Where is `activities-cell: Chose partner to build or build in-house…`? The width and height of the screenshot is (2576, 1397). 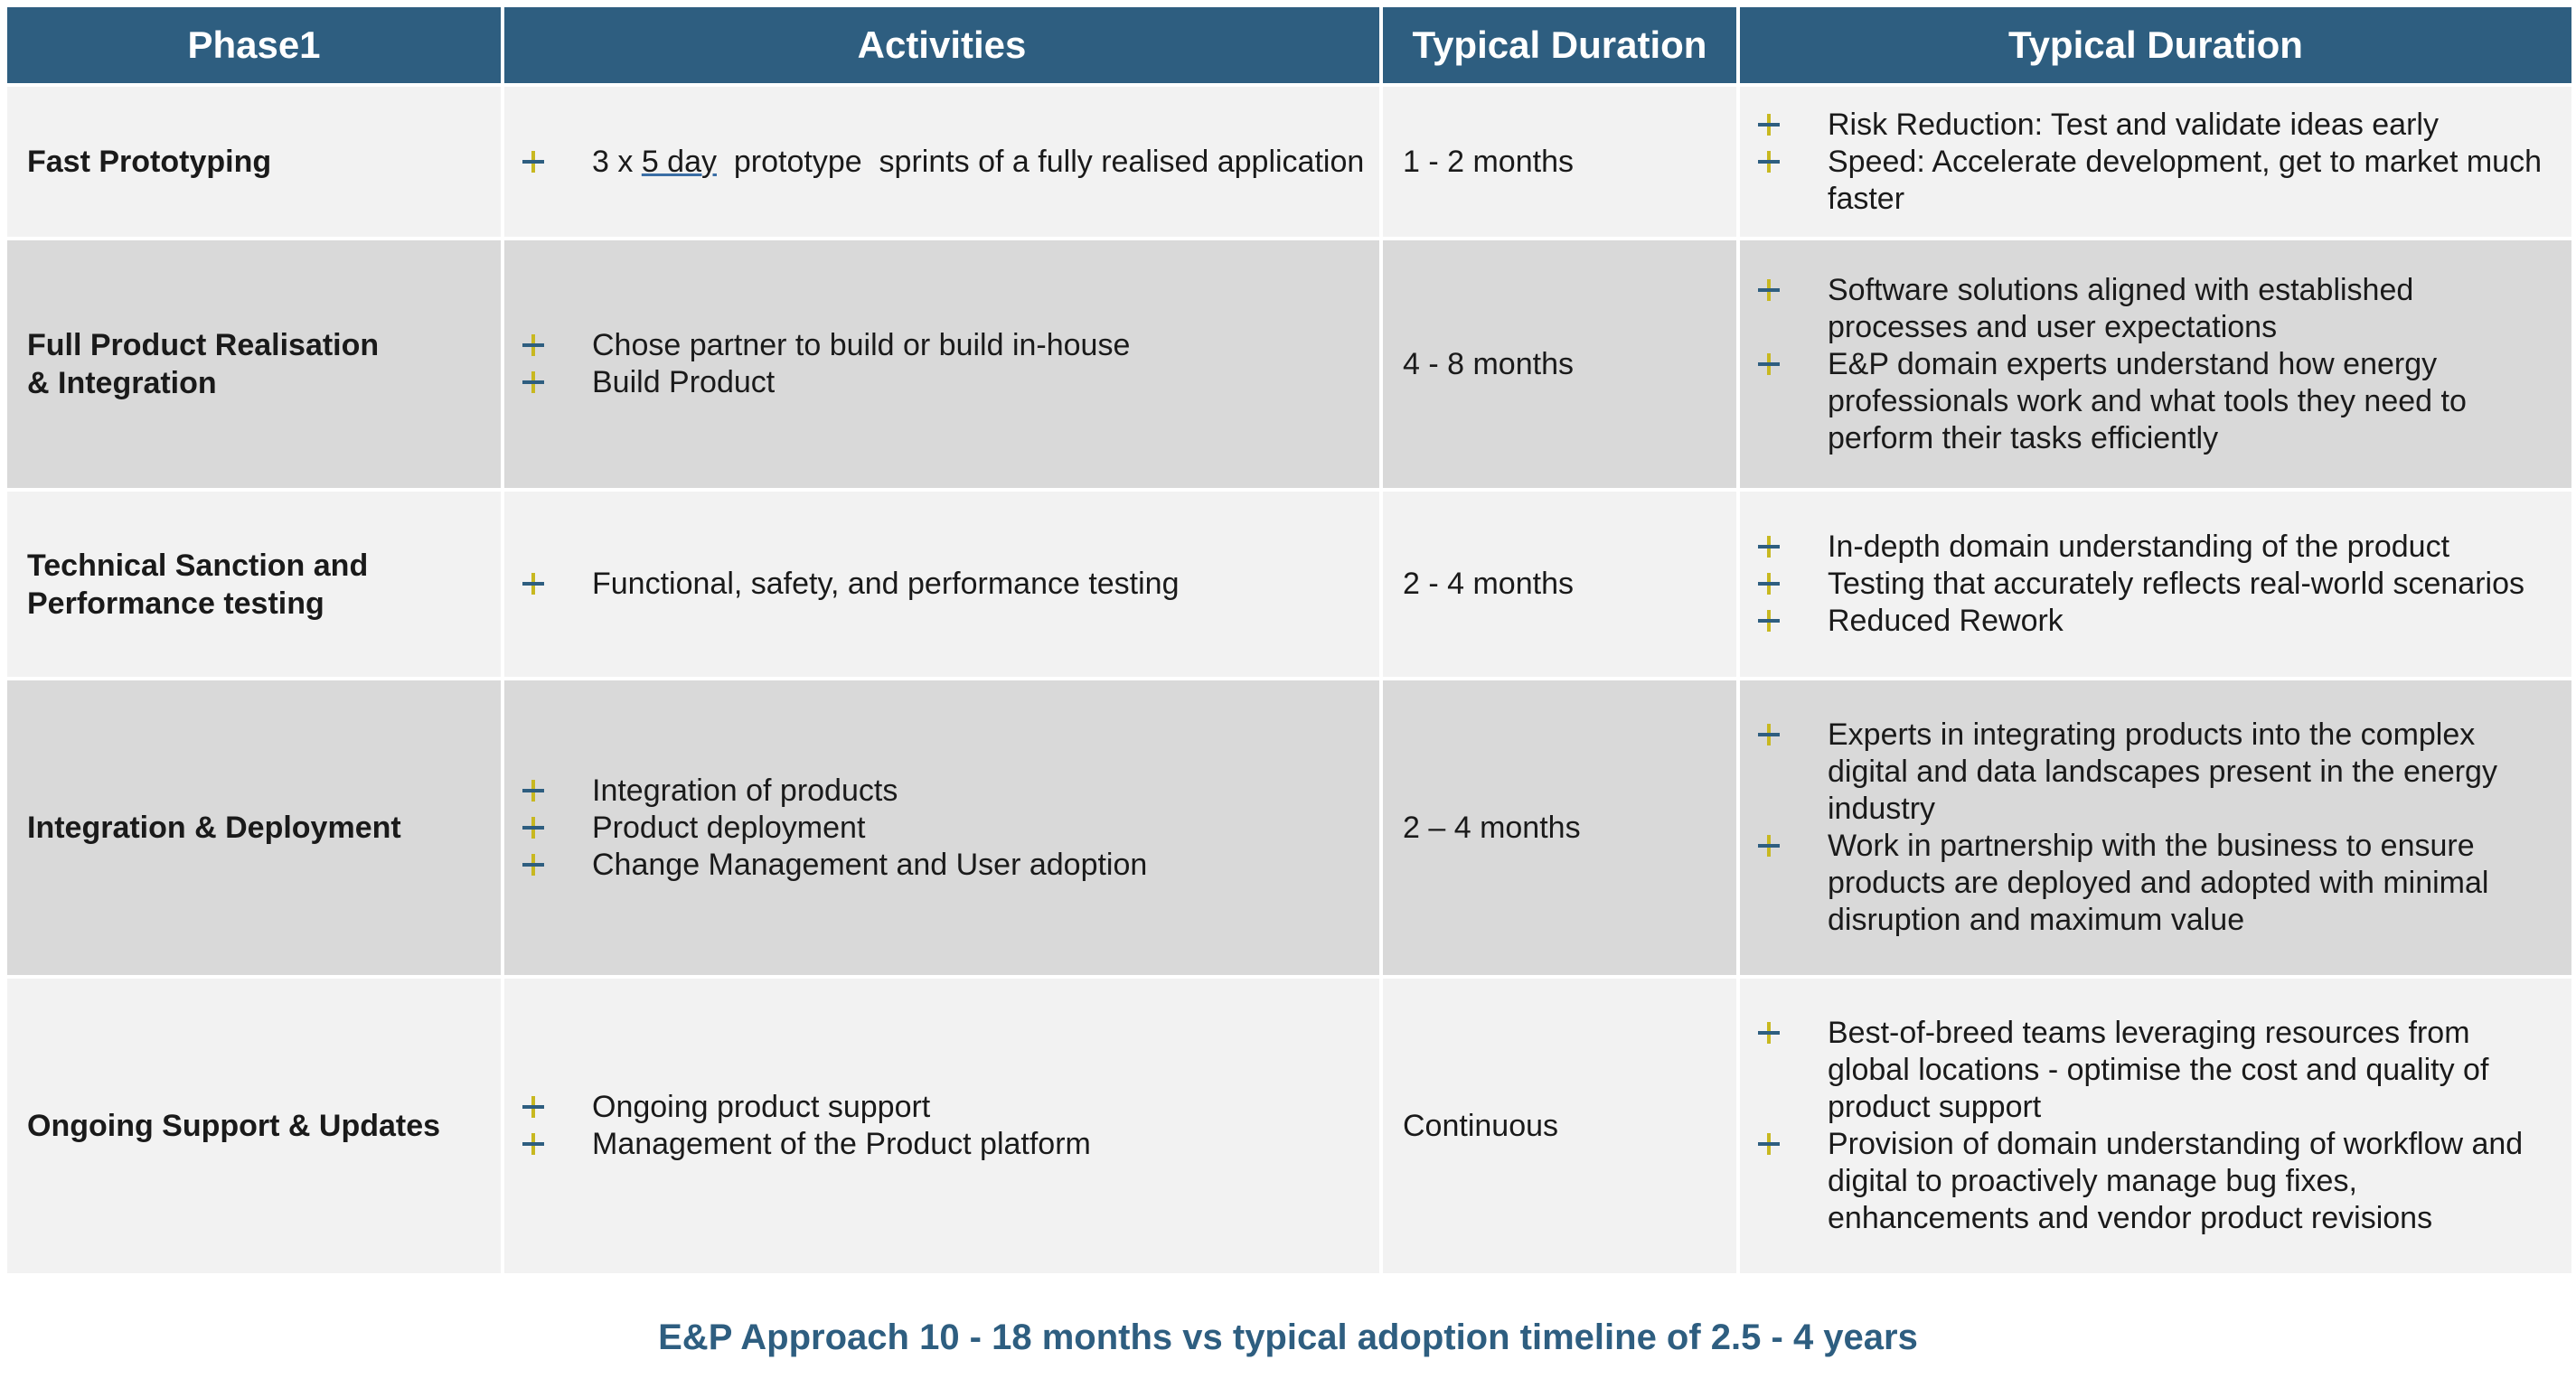
activities-cell: Chose partner to build or build in-house… is located at coordinates (942, 364).